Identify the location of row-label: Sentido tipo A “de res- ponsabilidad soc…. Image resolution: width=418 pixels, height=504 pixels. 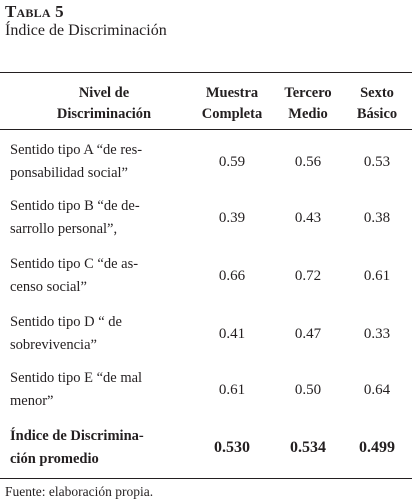
(102, 162).